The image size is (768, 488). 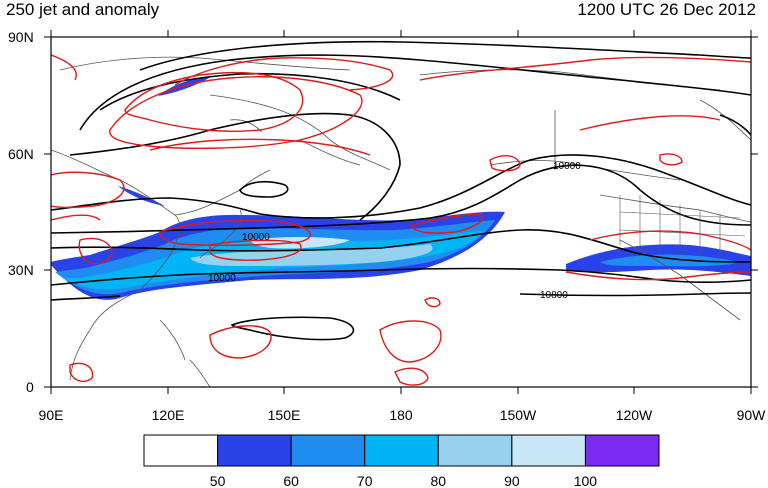 What do you see at coordinates (141, 196) in the screenshot?
I see `siberia-jet-streak` at bounding box center [141, 196].